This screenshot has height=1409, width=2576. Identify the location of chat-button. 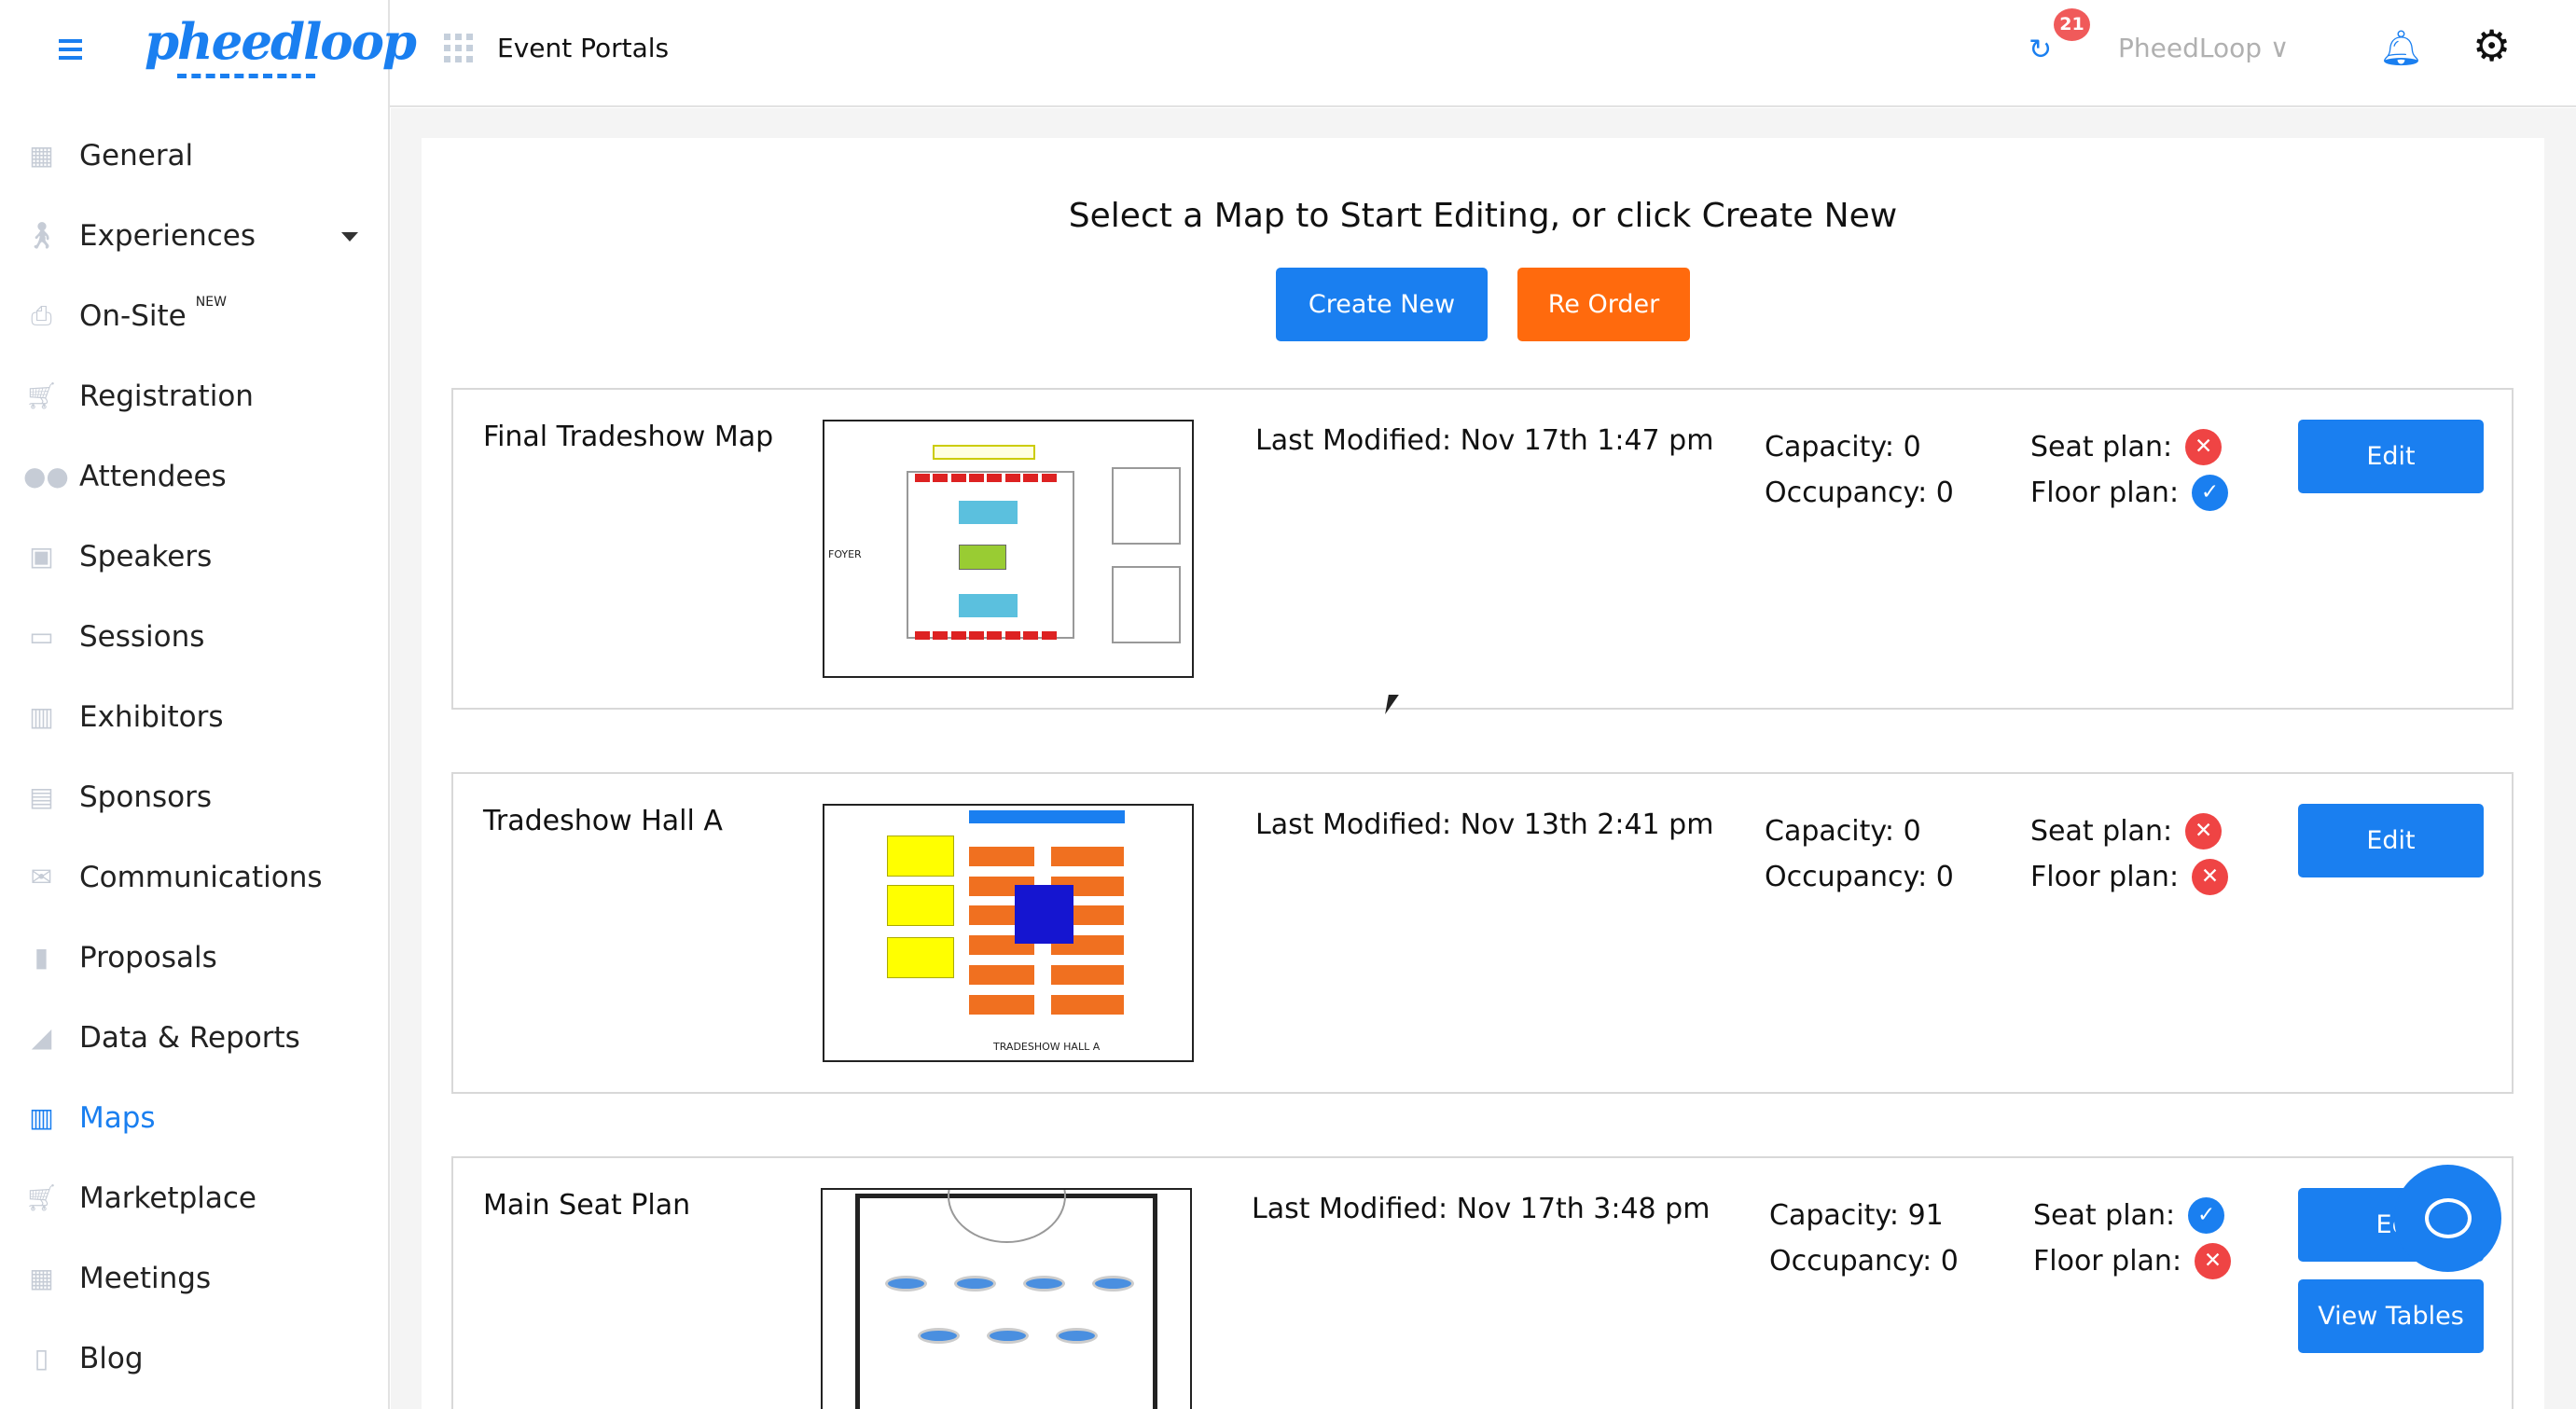
(2447, 1218).